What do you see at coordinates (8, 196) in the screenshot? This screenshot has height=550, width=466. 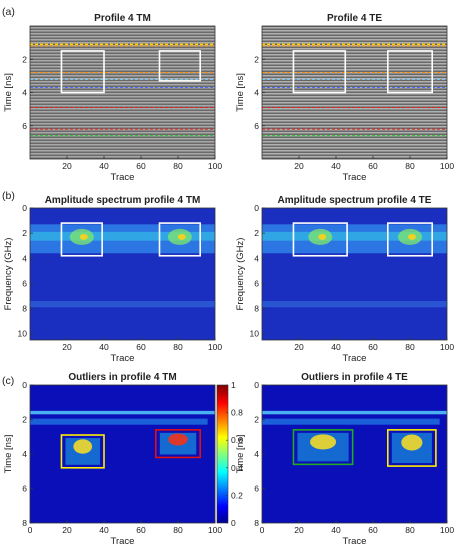 I see `panel-label-b: (b)` at bounding box center [8, 196].